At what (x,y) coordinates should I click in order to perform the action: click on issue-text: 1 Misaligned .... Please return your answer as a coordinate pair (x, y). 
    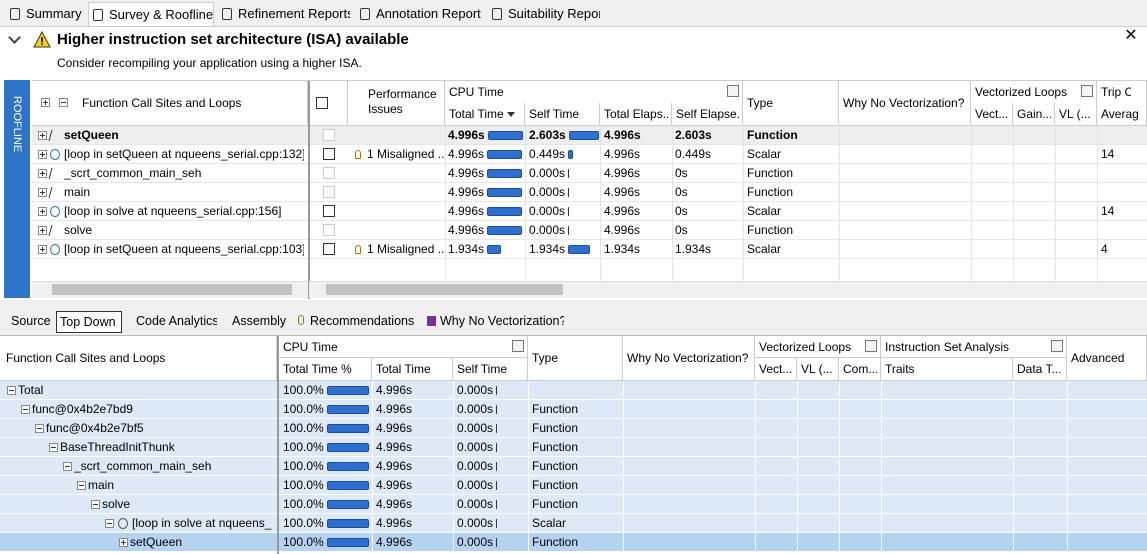
    Looking at the image, I should click on (406, 154).